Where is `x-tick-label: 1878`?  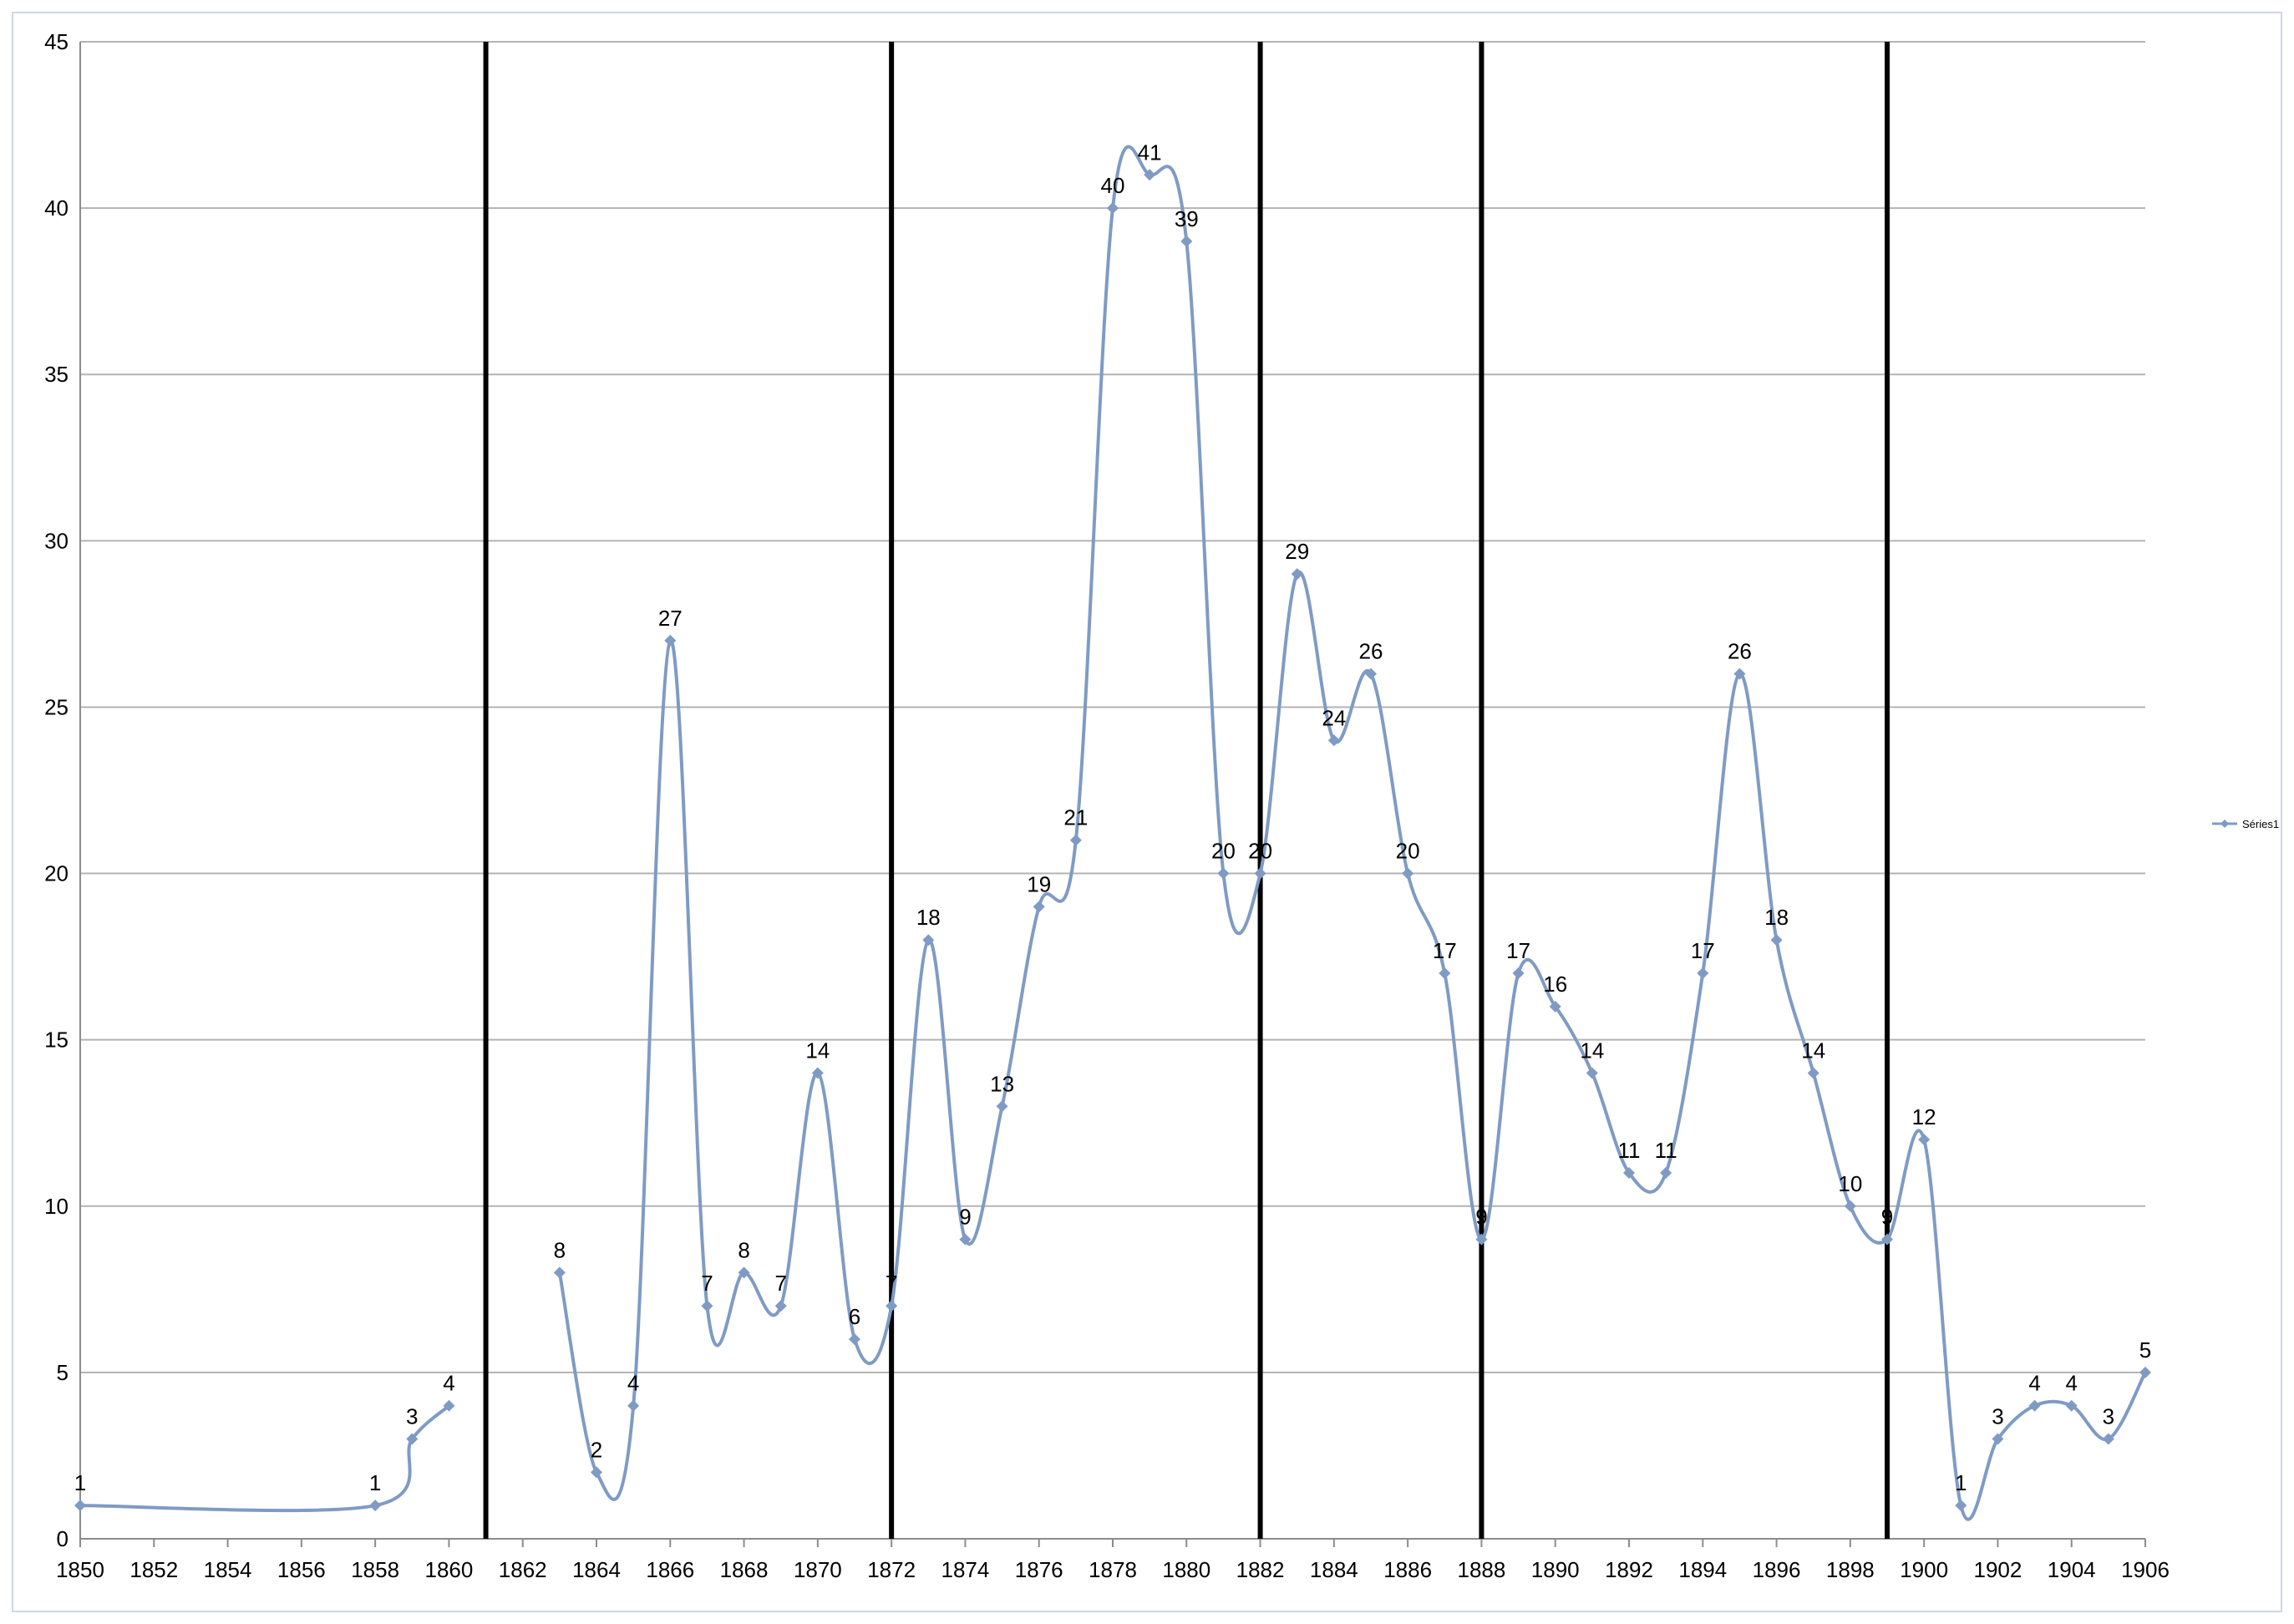
x-tick-label: 1878 is located at coordinates (1113, 1569).